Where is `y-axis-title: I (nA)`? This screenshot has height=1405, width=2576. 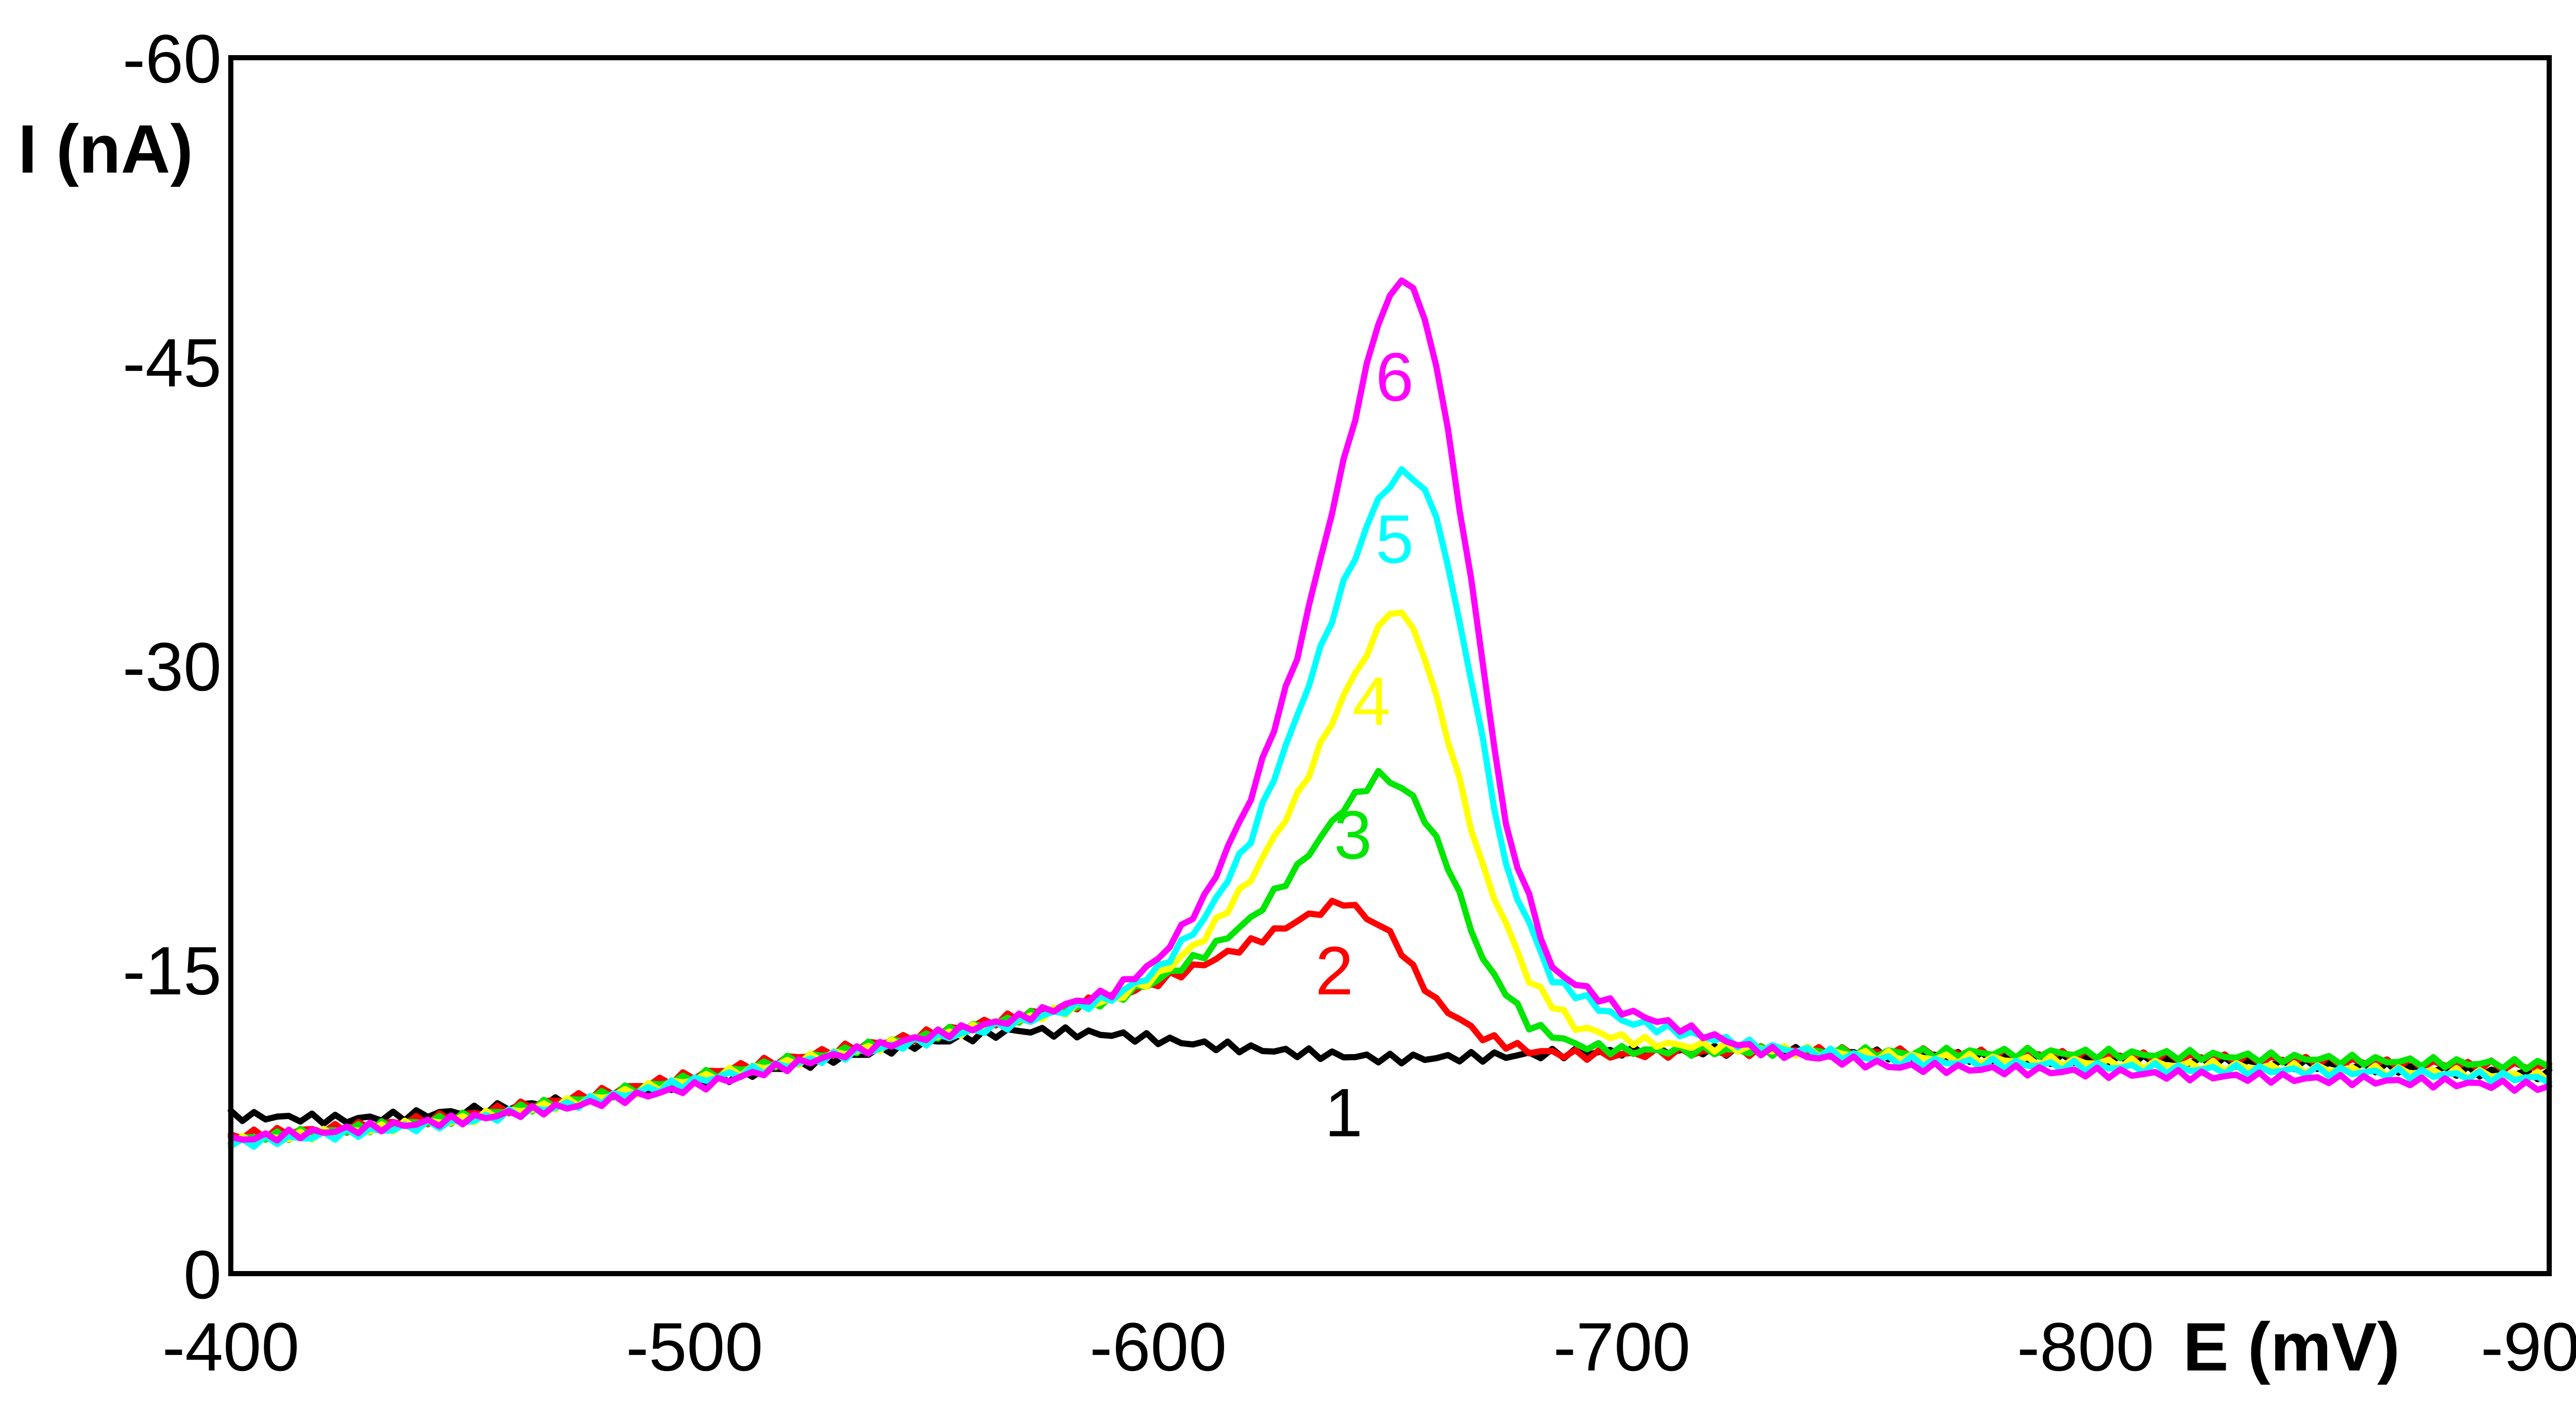
y-axis-title: I (nA) is located at coordinates (105, 149).